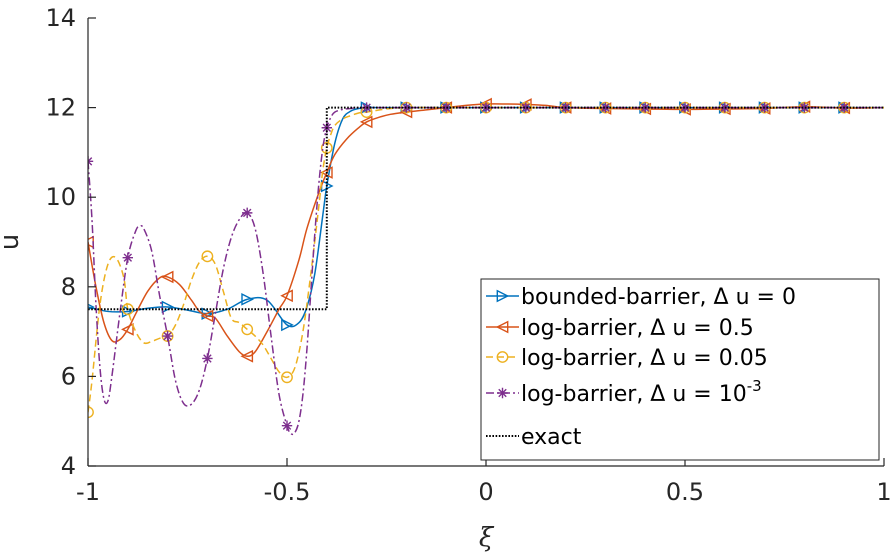 Image resolution: width=893 pixels, height=557 pixels. What do you see at coordinates (287, 492) in the screenshot?
I see `x-tick-label: -0.5` at bounding box center [287, 492].